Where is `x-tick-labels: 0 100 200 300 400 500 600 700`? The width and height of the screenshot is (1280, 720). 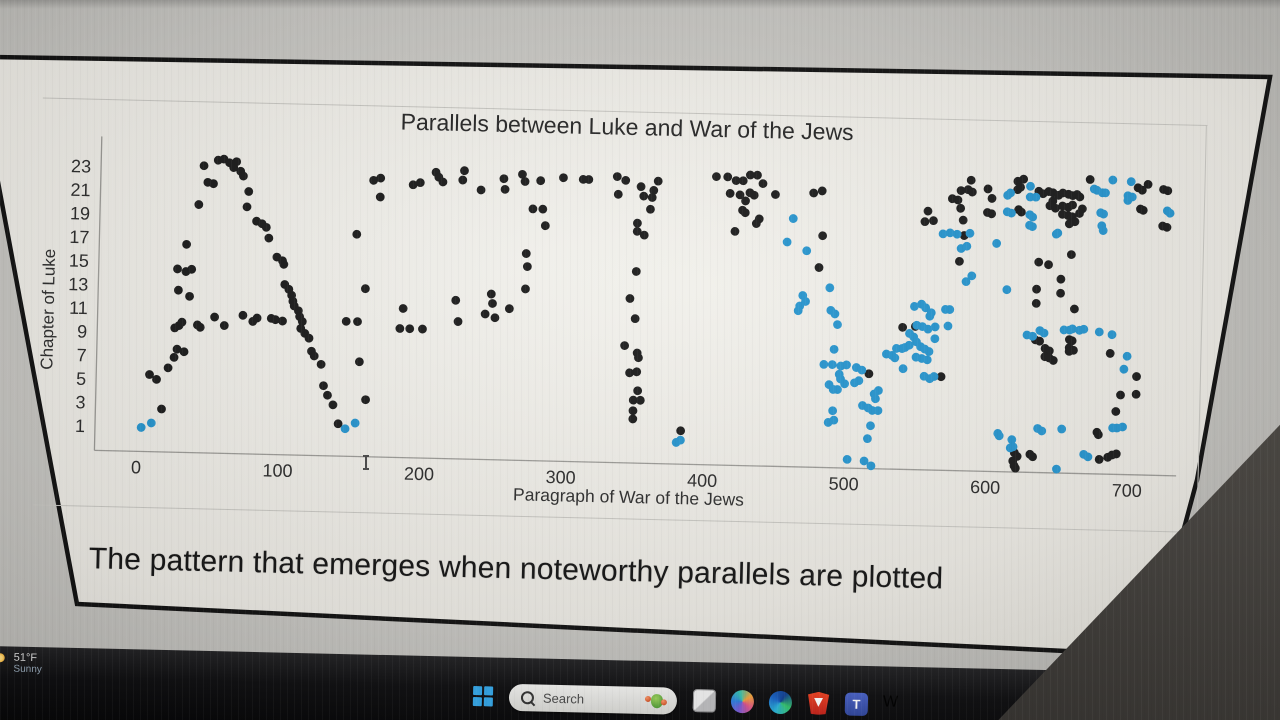 x-tick-labels: 0 100 200 300 400 500 600 700 is located at coordinates (636, 479).